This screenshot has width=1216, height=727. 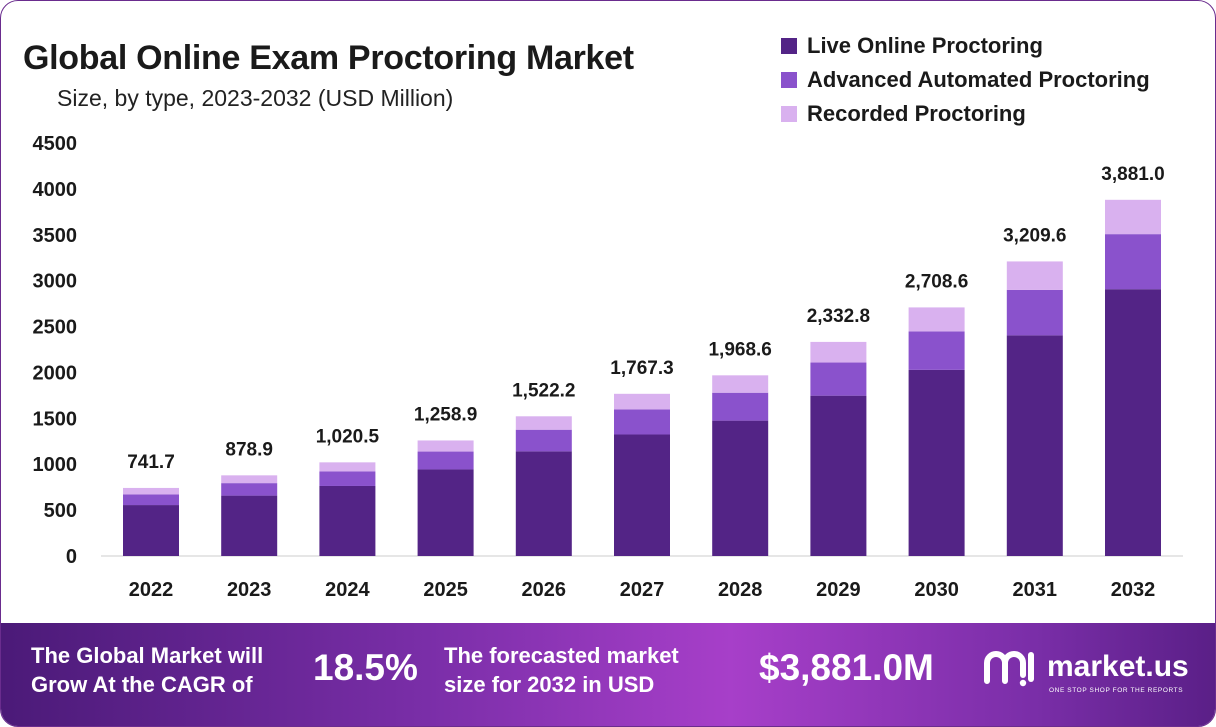 I want to click on y-tick-label: 500, so click(x=60, y=511).